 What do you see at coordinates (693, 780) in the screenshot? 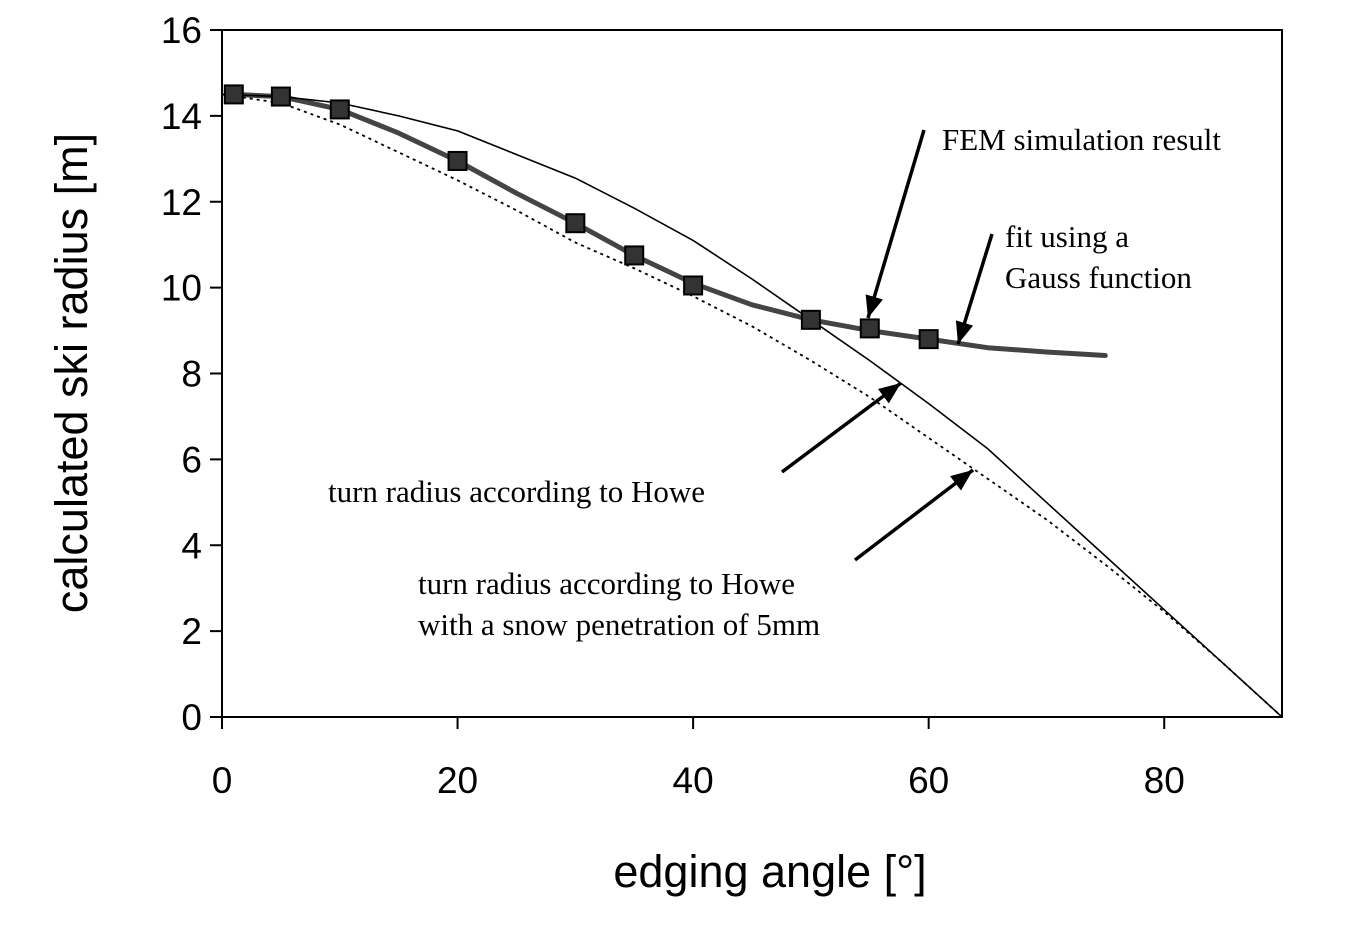
I see `x-tick-label: 40` at bounding box center [693, 780].